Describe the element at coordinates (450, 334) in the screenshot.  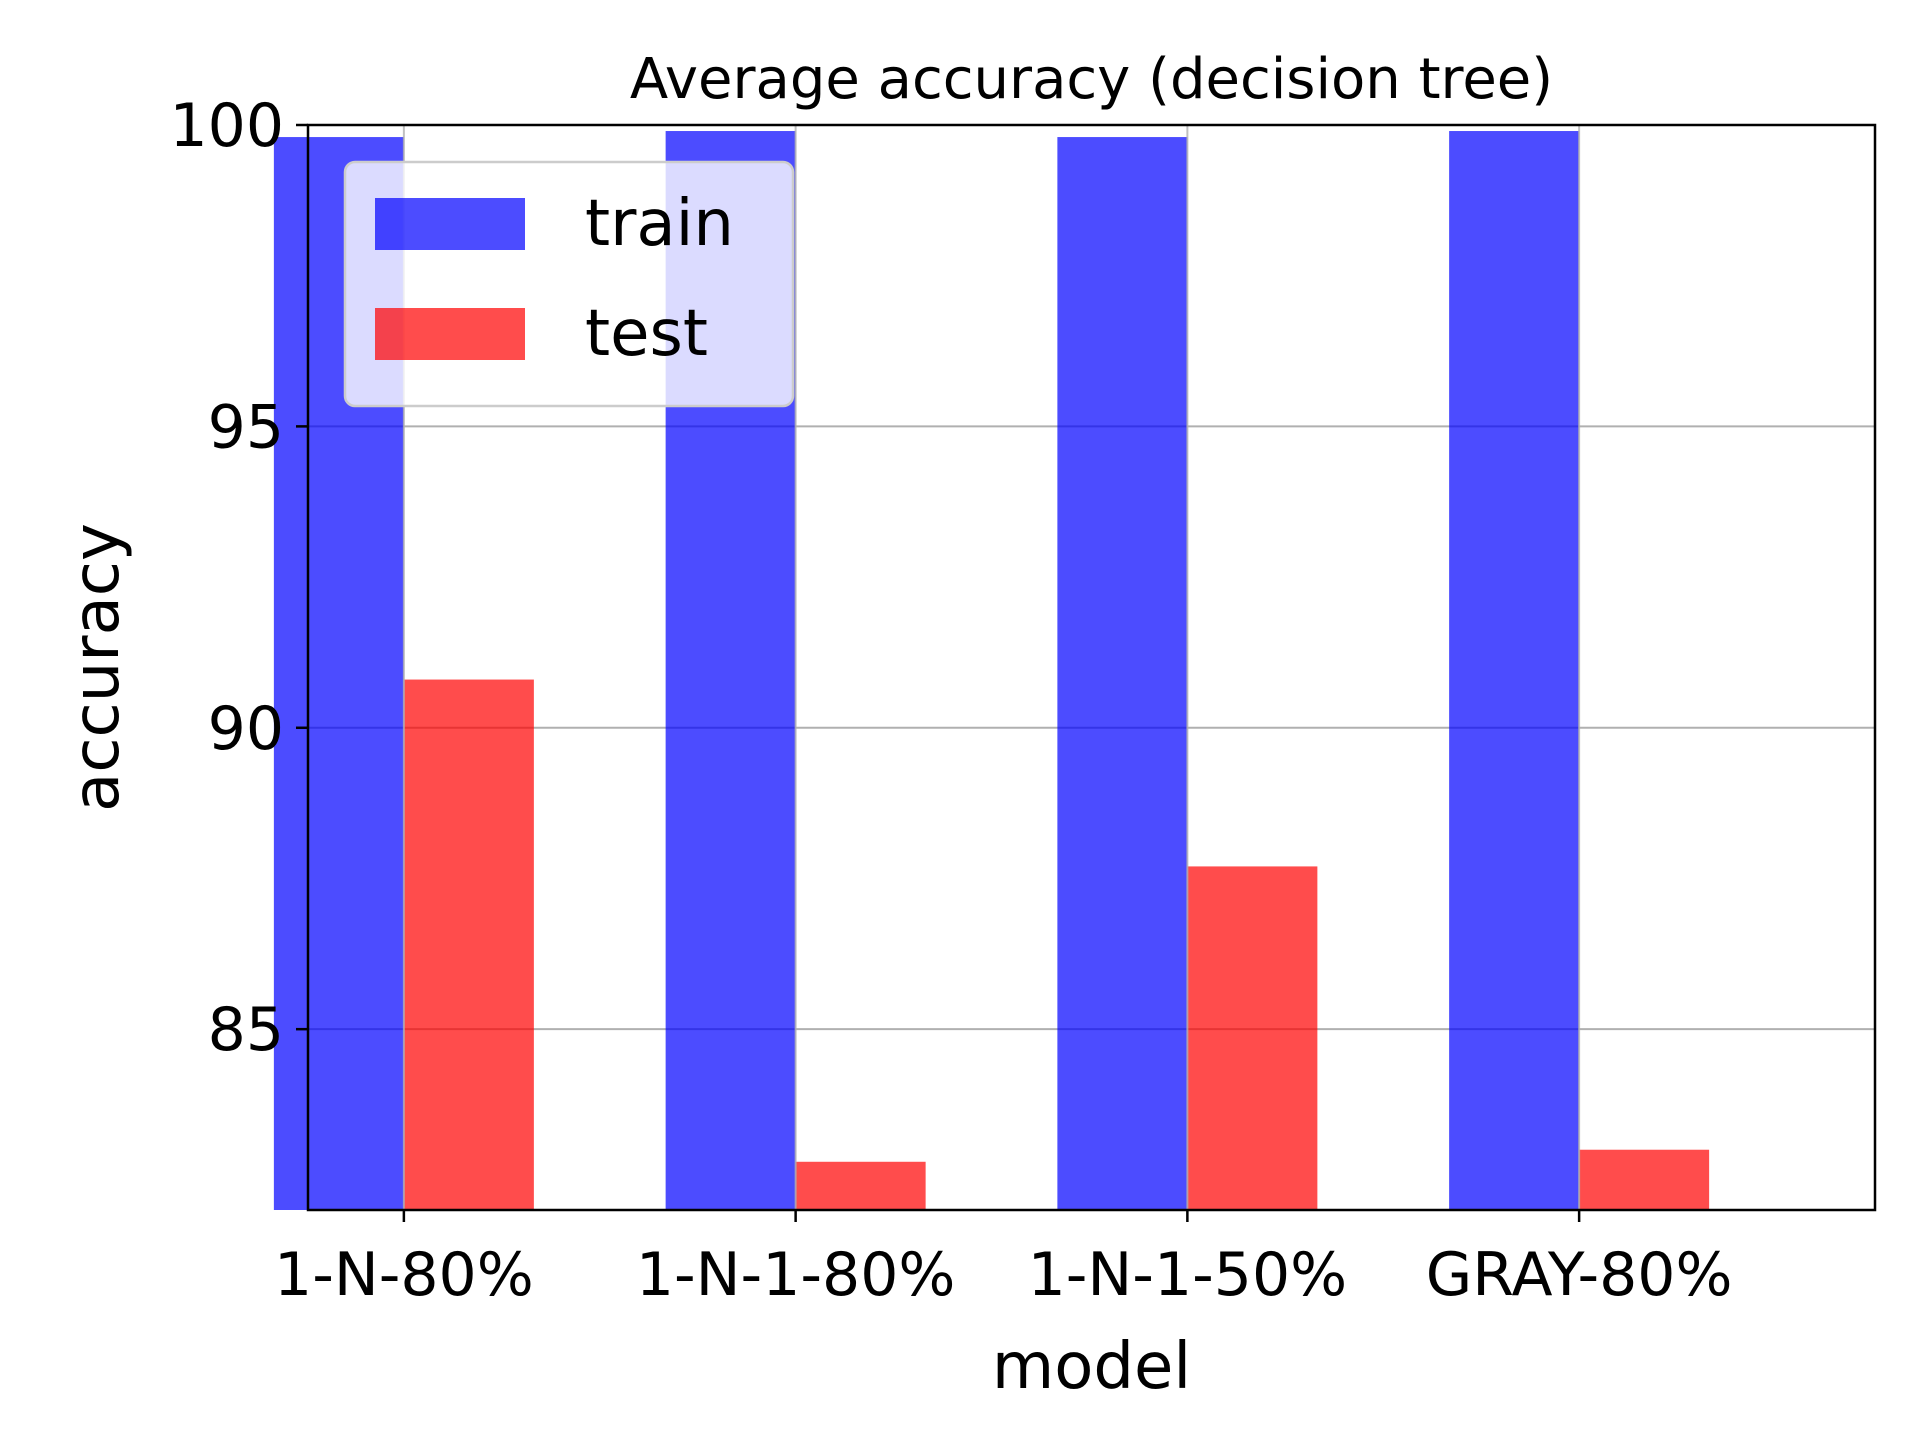
I see `legend-swatch-test` at that location.